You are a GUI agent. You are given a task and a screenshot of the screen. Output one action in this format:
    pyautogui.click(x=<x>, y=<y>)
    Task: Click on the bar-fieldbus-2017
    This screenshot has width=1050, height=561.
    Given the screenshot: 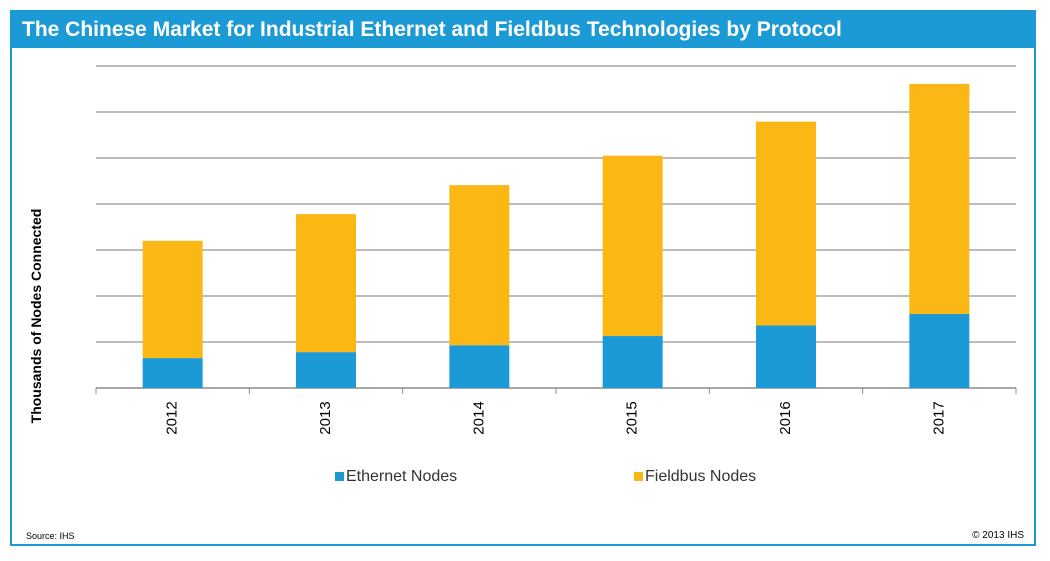 What is the action you would take?
    pyautogui.click(x=939, y=198)
    